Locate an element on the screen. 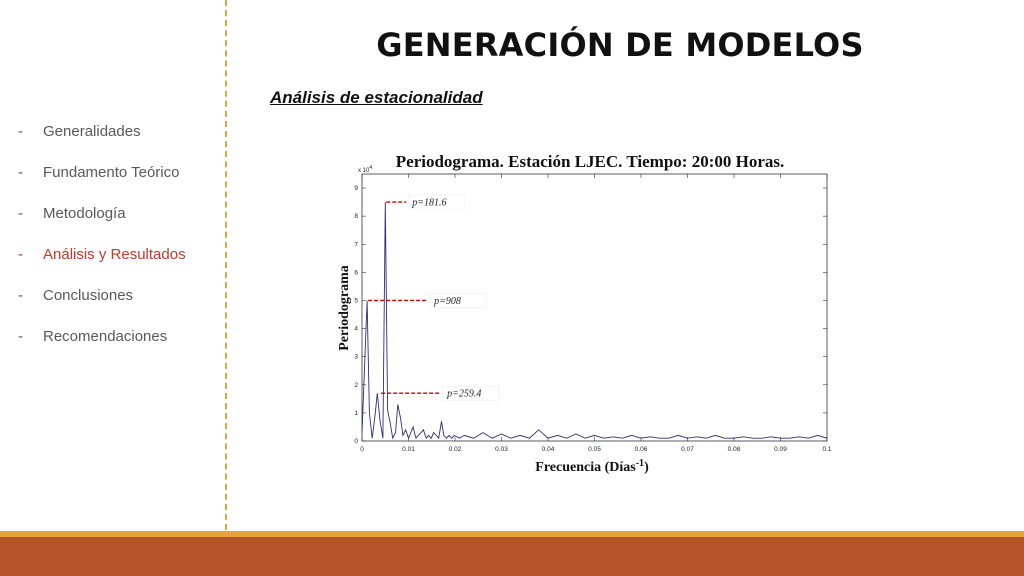 This screenshot has width=1024, height=576. nav-item-label: Generalidades is located at coordinates (92, 131).